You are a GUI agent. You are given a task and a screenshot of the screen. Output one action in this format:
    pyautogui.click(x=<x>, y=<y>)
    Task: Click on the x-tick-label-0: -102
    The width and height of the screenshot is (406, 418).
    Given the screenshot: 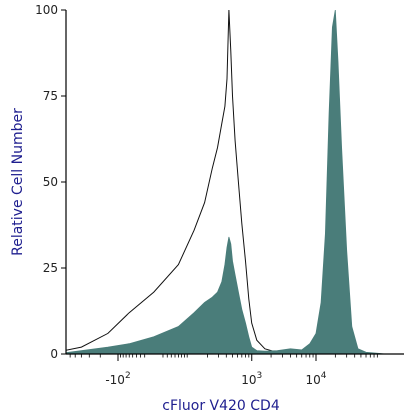 What is the action you would take?
    pyautogui.click(x=117, y=379)
    